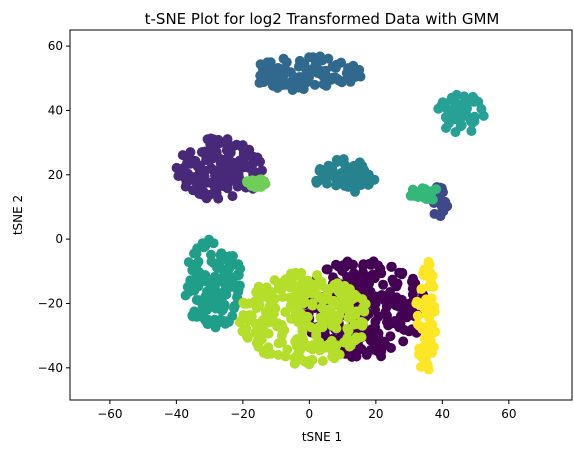 The height and width of the screenshot is (455, 574). What do you see at coordinates (59, 239) in the screenshot?
I see `y-tick-label: 0` at bounding box center [59, 239].